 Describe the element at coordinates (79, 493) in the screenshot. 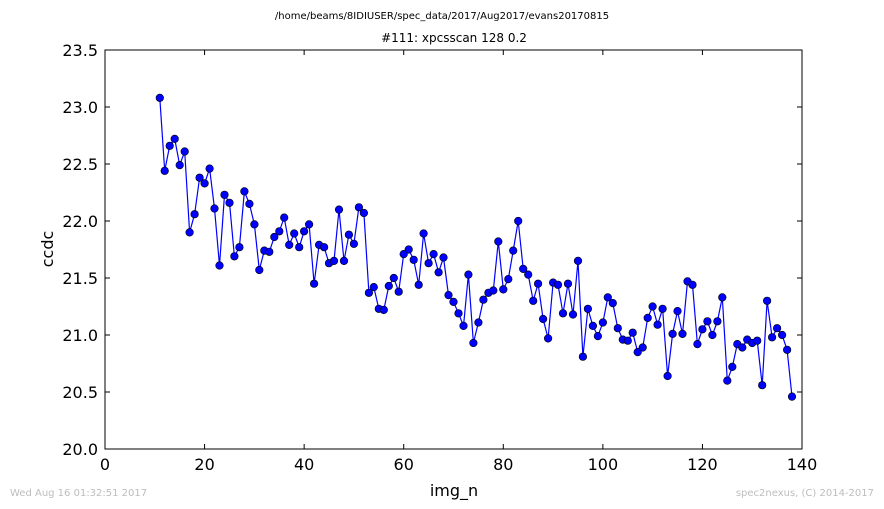

I see `footer-timestamp: Wed Aug 16 01:32:51 2017` at that location.